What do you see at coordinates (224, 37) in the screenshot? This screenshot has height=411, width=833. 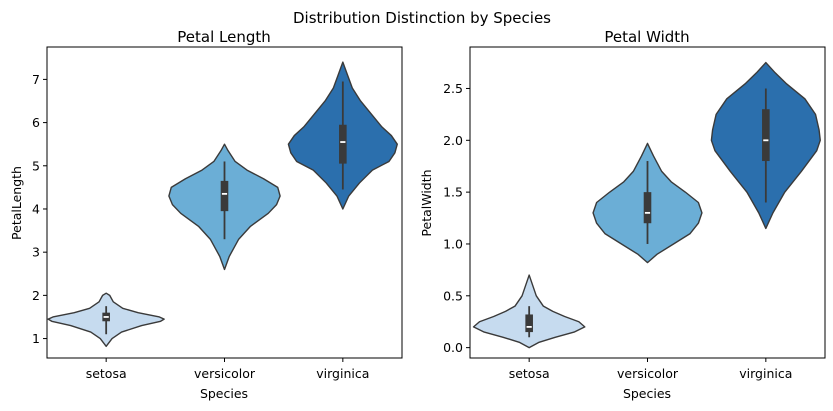 I see `panel-title: Petal Length` at bounding box center [224, 37].